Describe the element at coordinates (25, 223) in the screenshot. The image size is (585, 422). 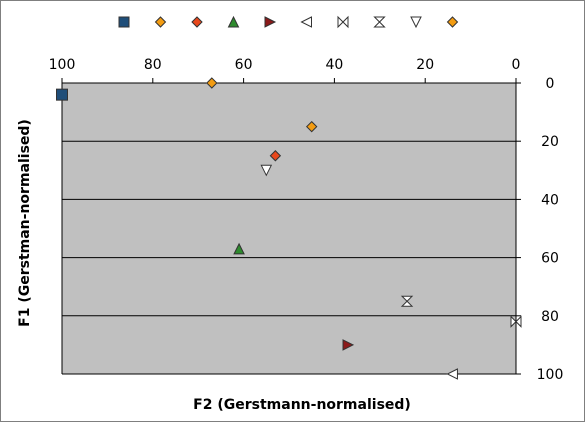
I see `y-axis-title: F1 (Gerstman-normalised)` at that location.